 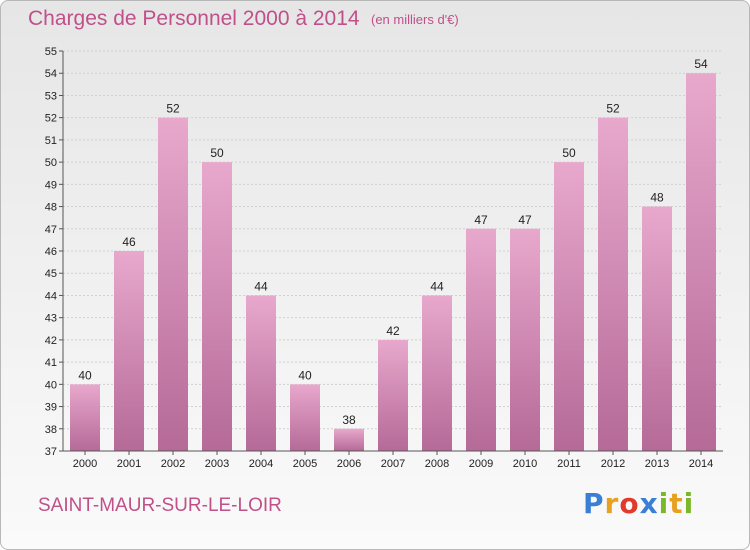 What do you see at coordinates (51, 296) in the screenshot?
I see `y-tick-label: 44` at bounding box center [51, 296].